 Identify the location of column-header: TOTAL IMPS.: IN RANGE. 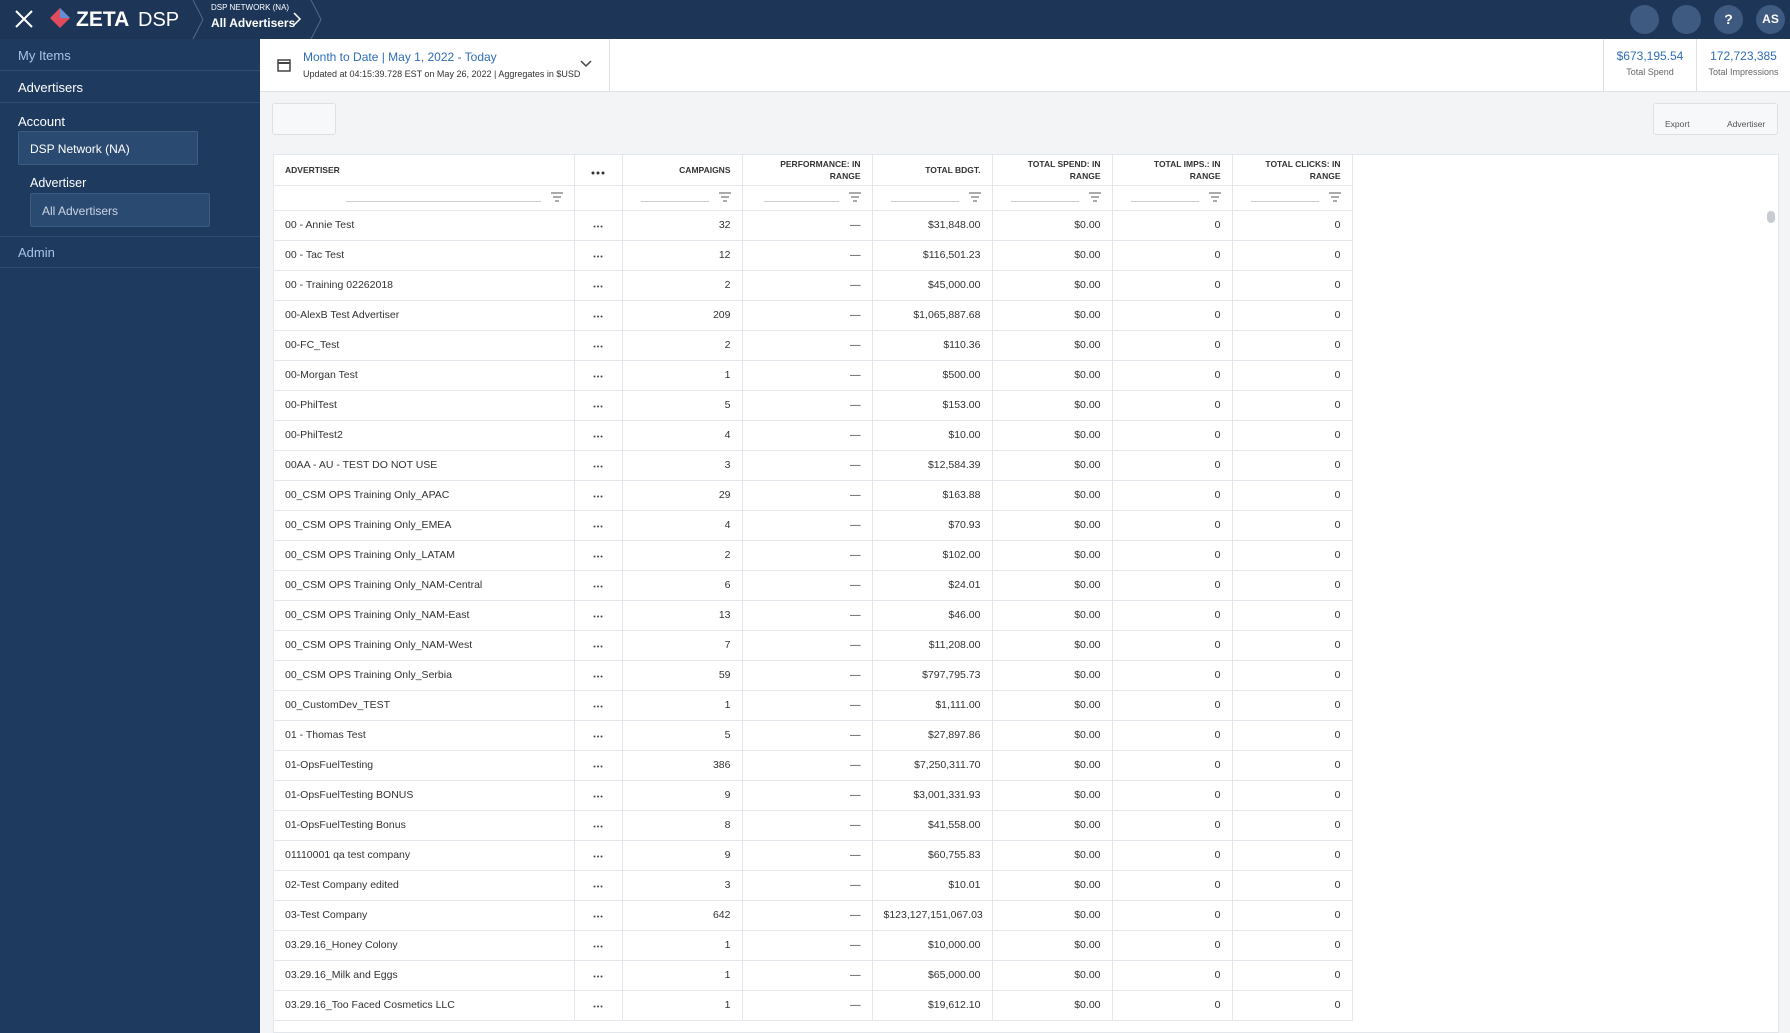
(1172, 170).